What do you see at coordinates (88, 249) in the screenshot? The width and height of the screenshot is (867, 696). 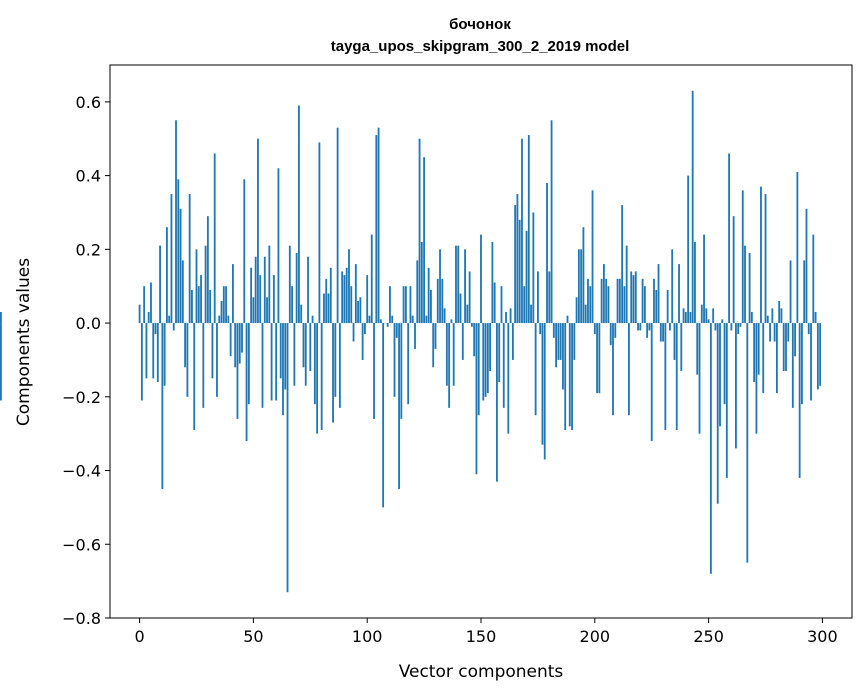 I see `y-tick-label: 0.2` at bounding box center [88, 249].